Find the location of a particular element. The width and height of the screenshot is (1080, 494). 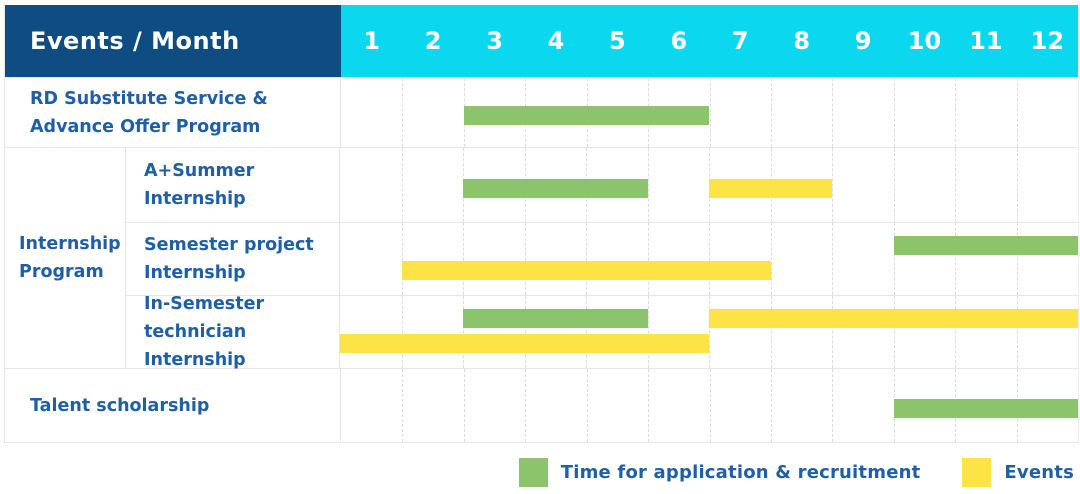

month-header-cell: 12 is located at coordinates (1047, 41).